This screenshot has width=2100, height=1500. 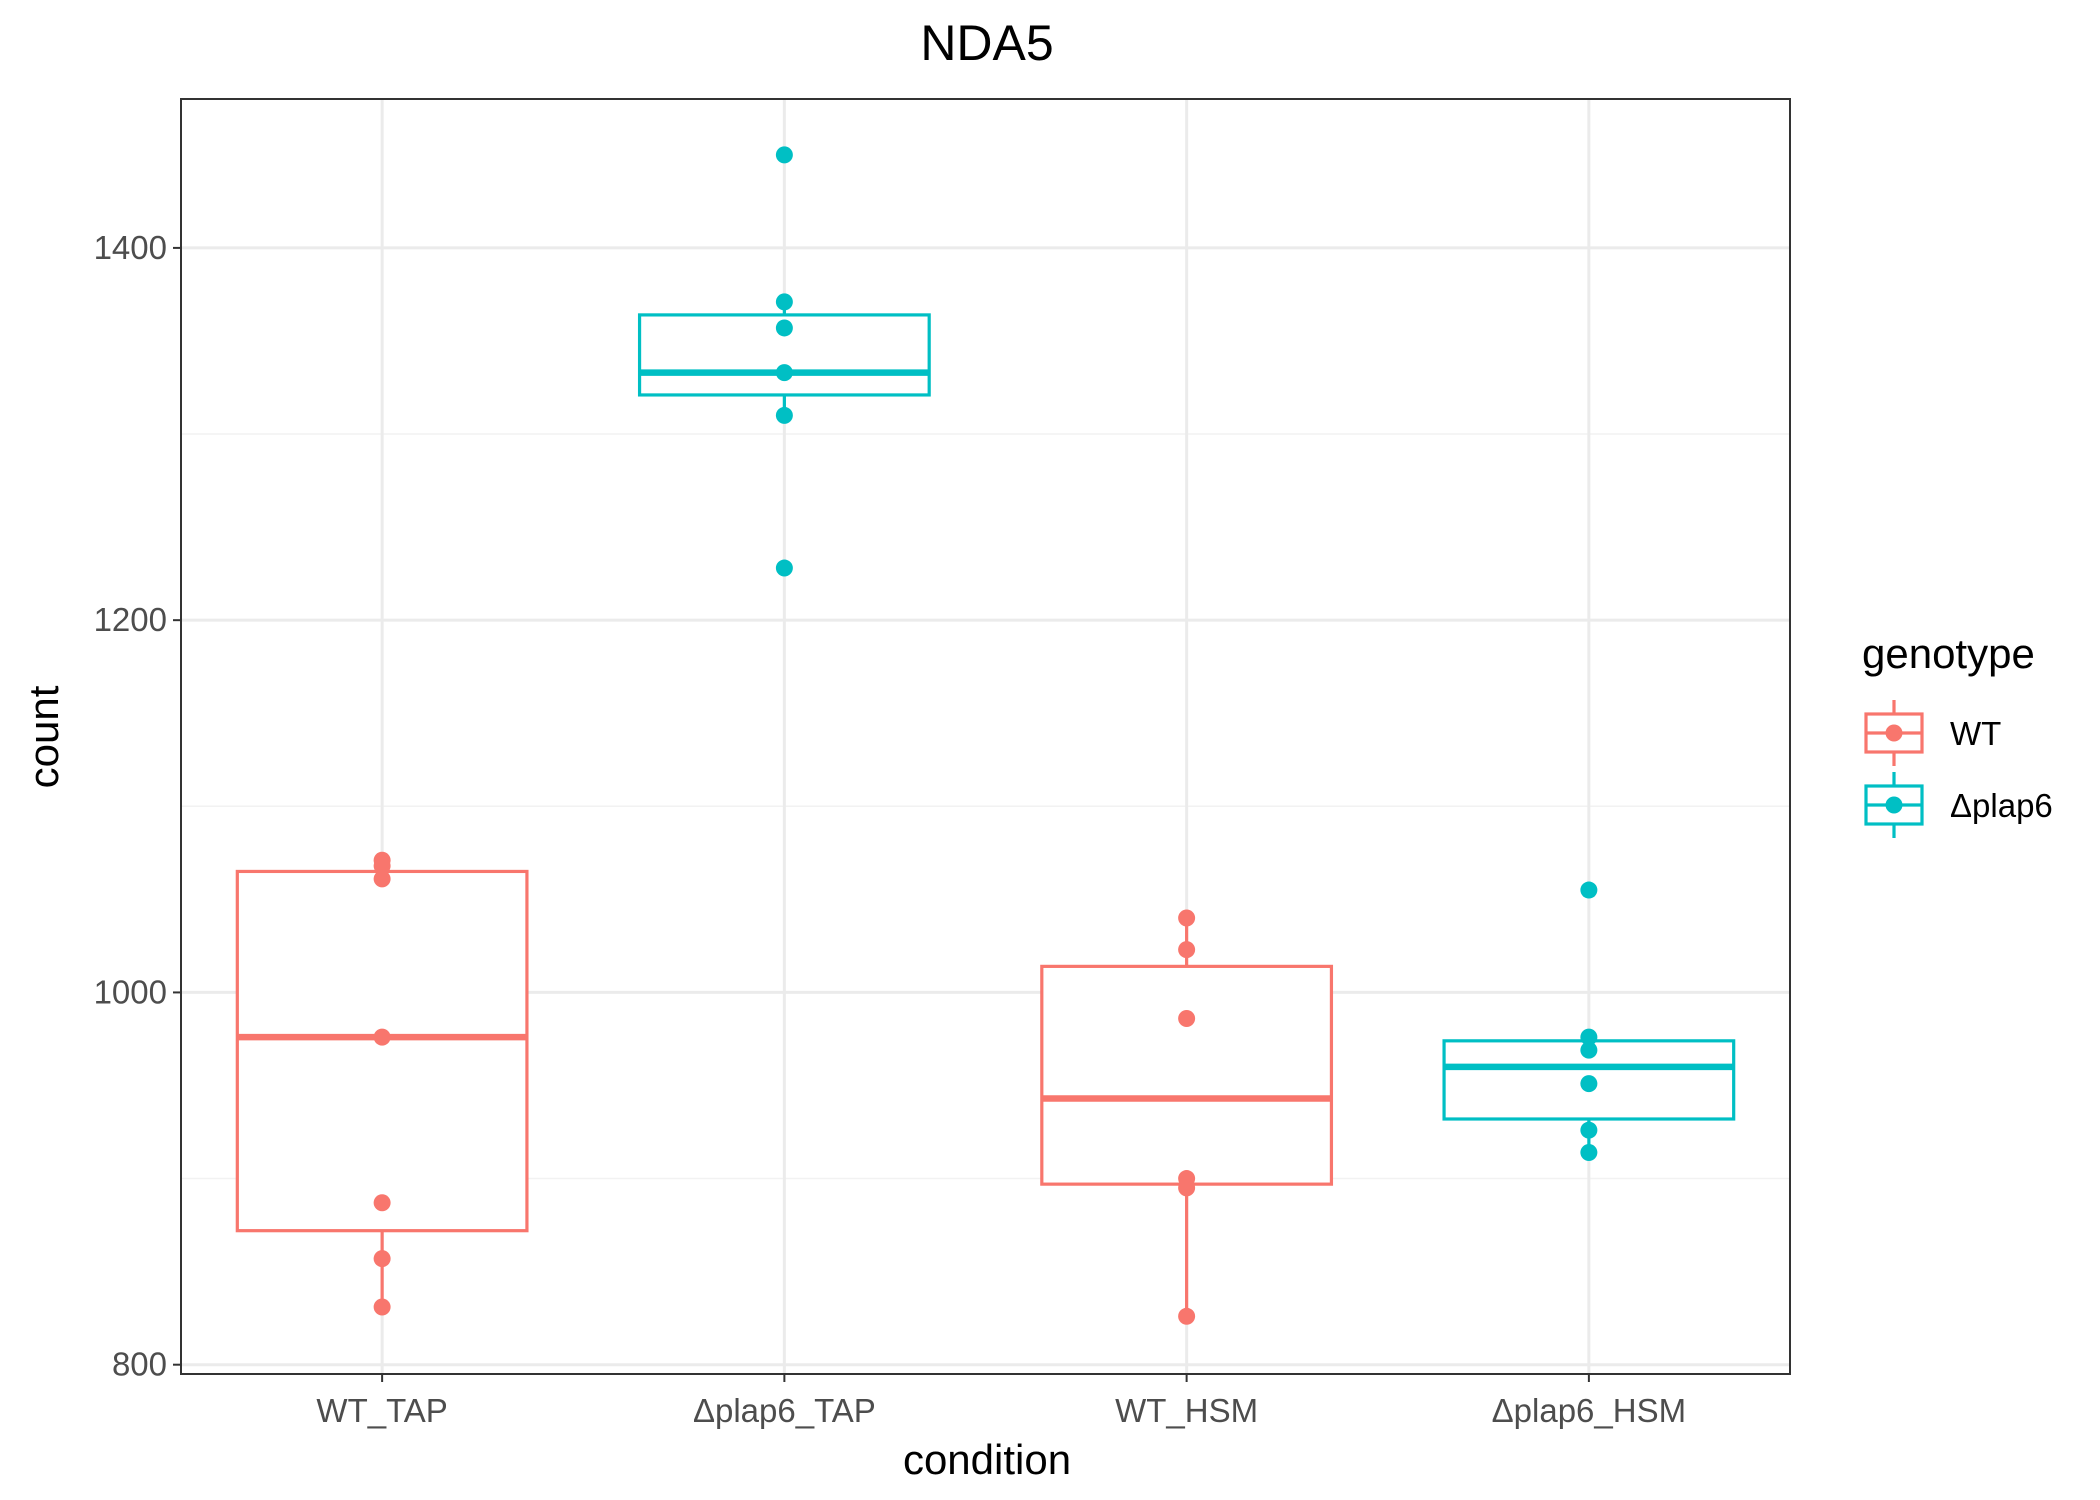 I want to click on y-tick-label: 800, so click(x=139, y=1364).